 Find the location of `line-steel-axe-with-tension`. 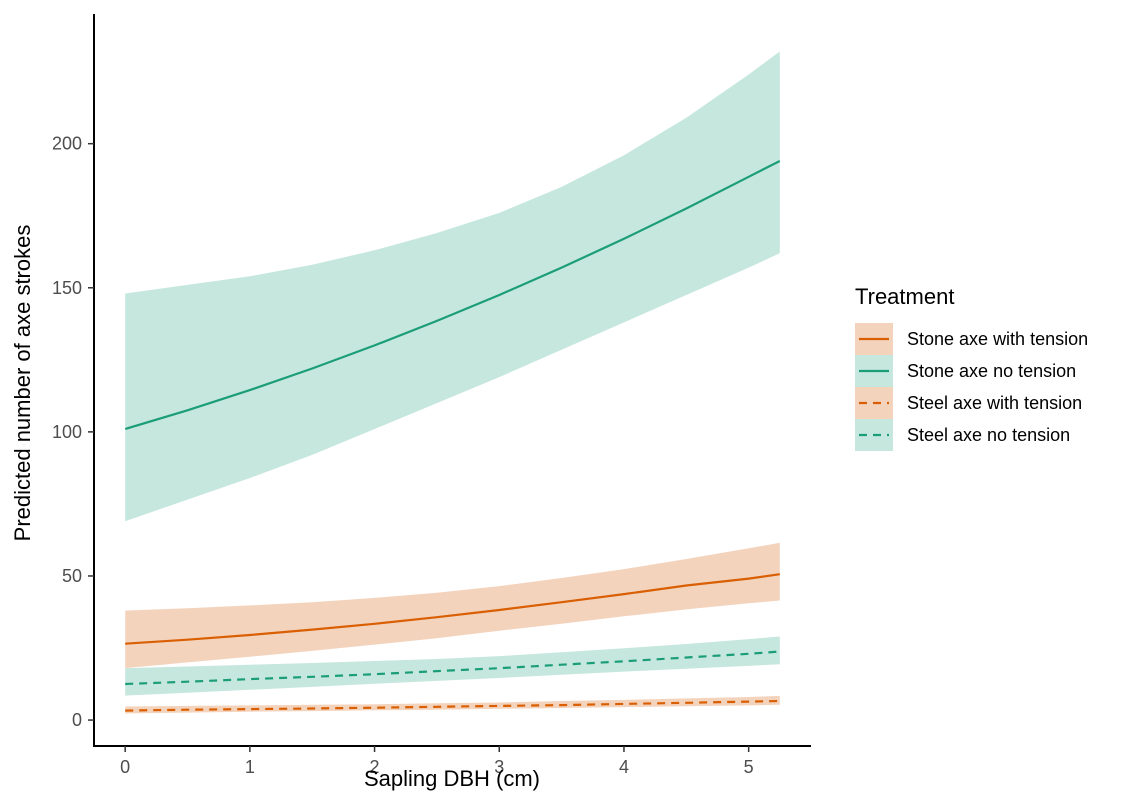

line-steel-axe-with-tension is located at coordinates (452, 705).